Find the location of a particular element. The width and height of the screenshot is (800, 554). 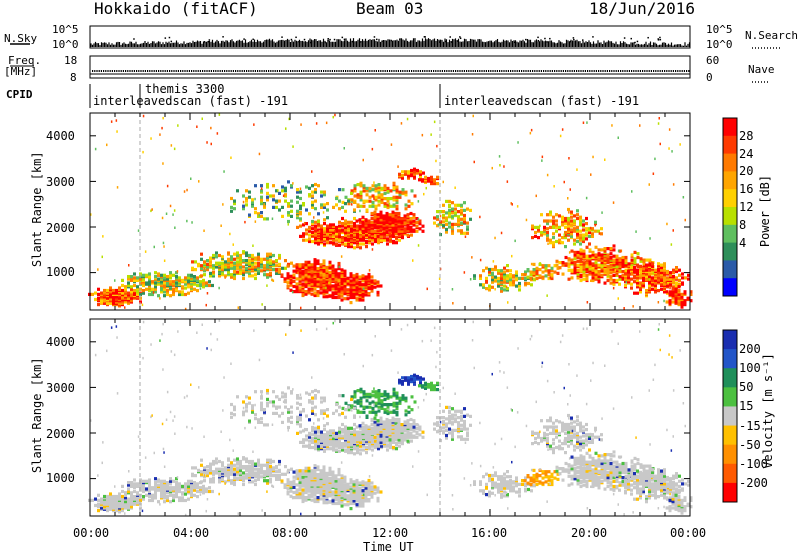

xtick-1200: 12:00 is located at coordinates (390, 533).